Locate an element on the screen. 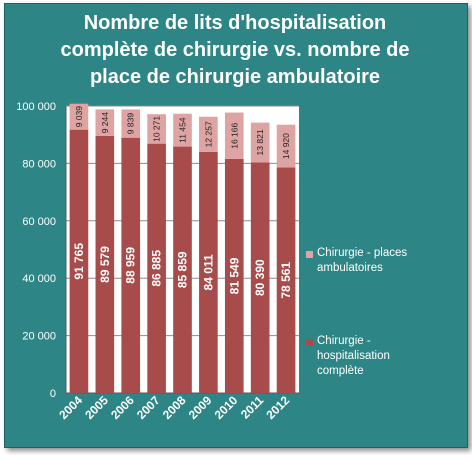 The width and height of the screenshot is (472, 455). data-label-ambulatoire: 11 454 is located at coordinates (183, 130).